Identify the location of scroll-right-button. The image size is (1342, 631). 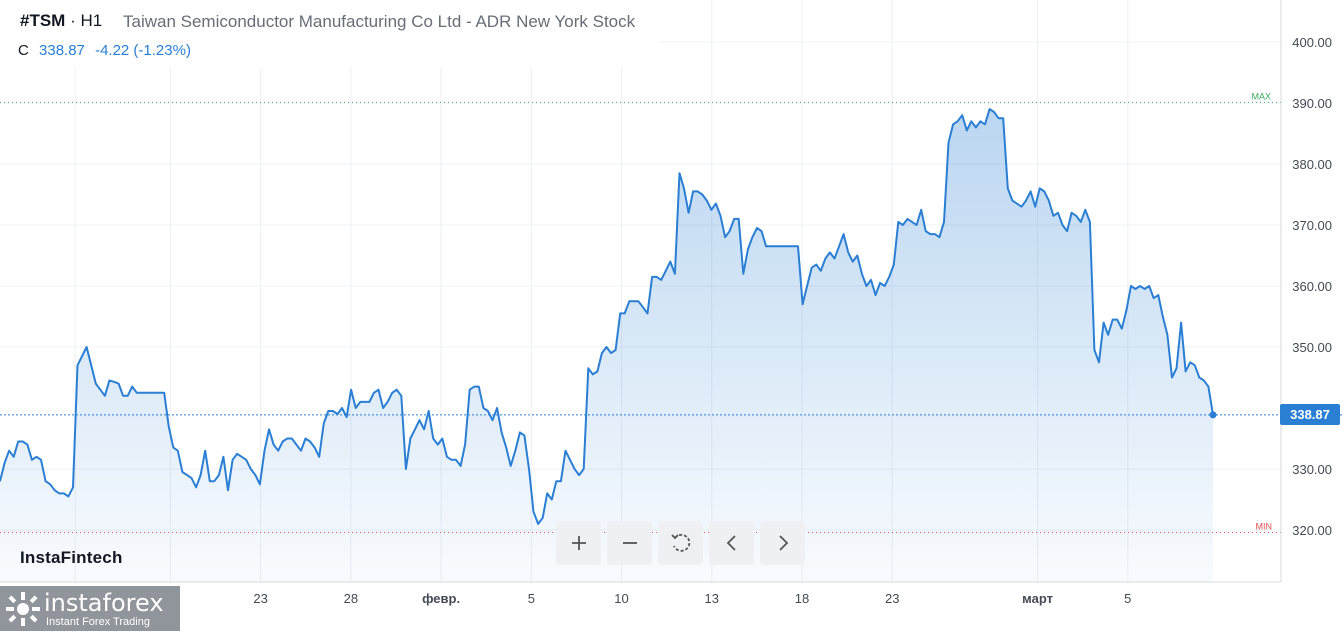
(782, 543).